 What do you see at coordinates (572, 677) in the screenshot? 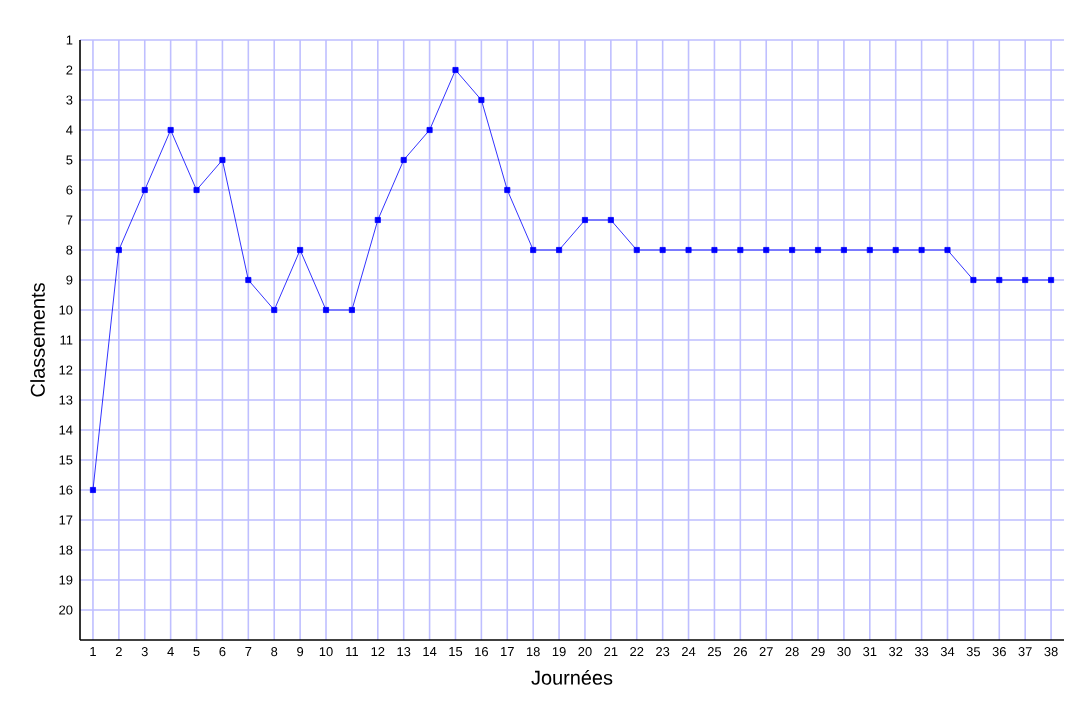
I see `x-axis-title: Journées` at bounding box center [572, 677].